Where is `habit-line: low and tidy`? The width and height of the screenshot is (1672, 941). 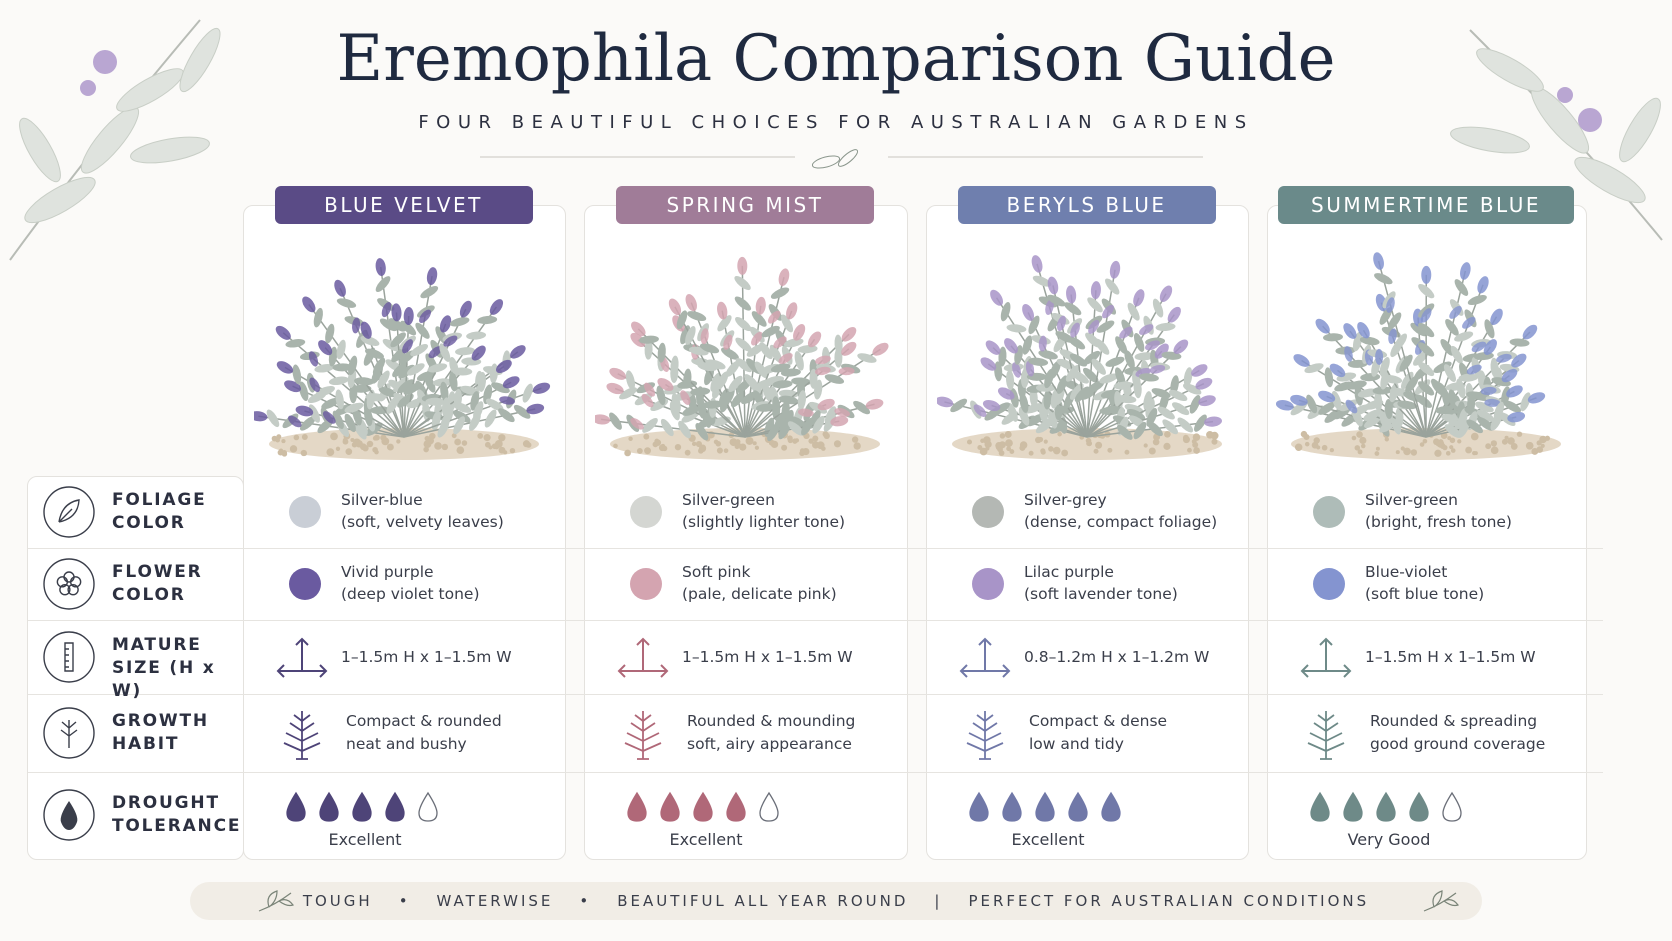 habit-line: low and tidy is located at coordinates (1076, 744).